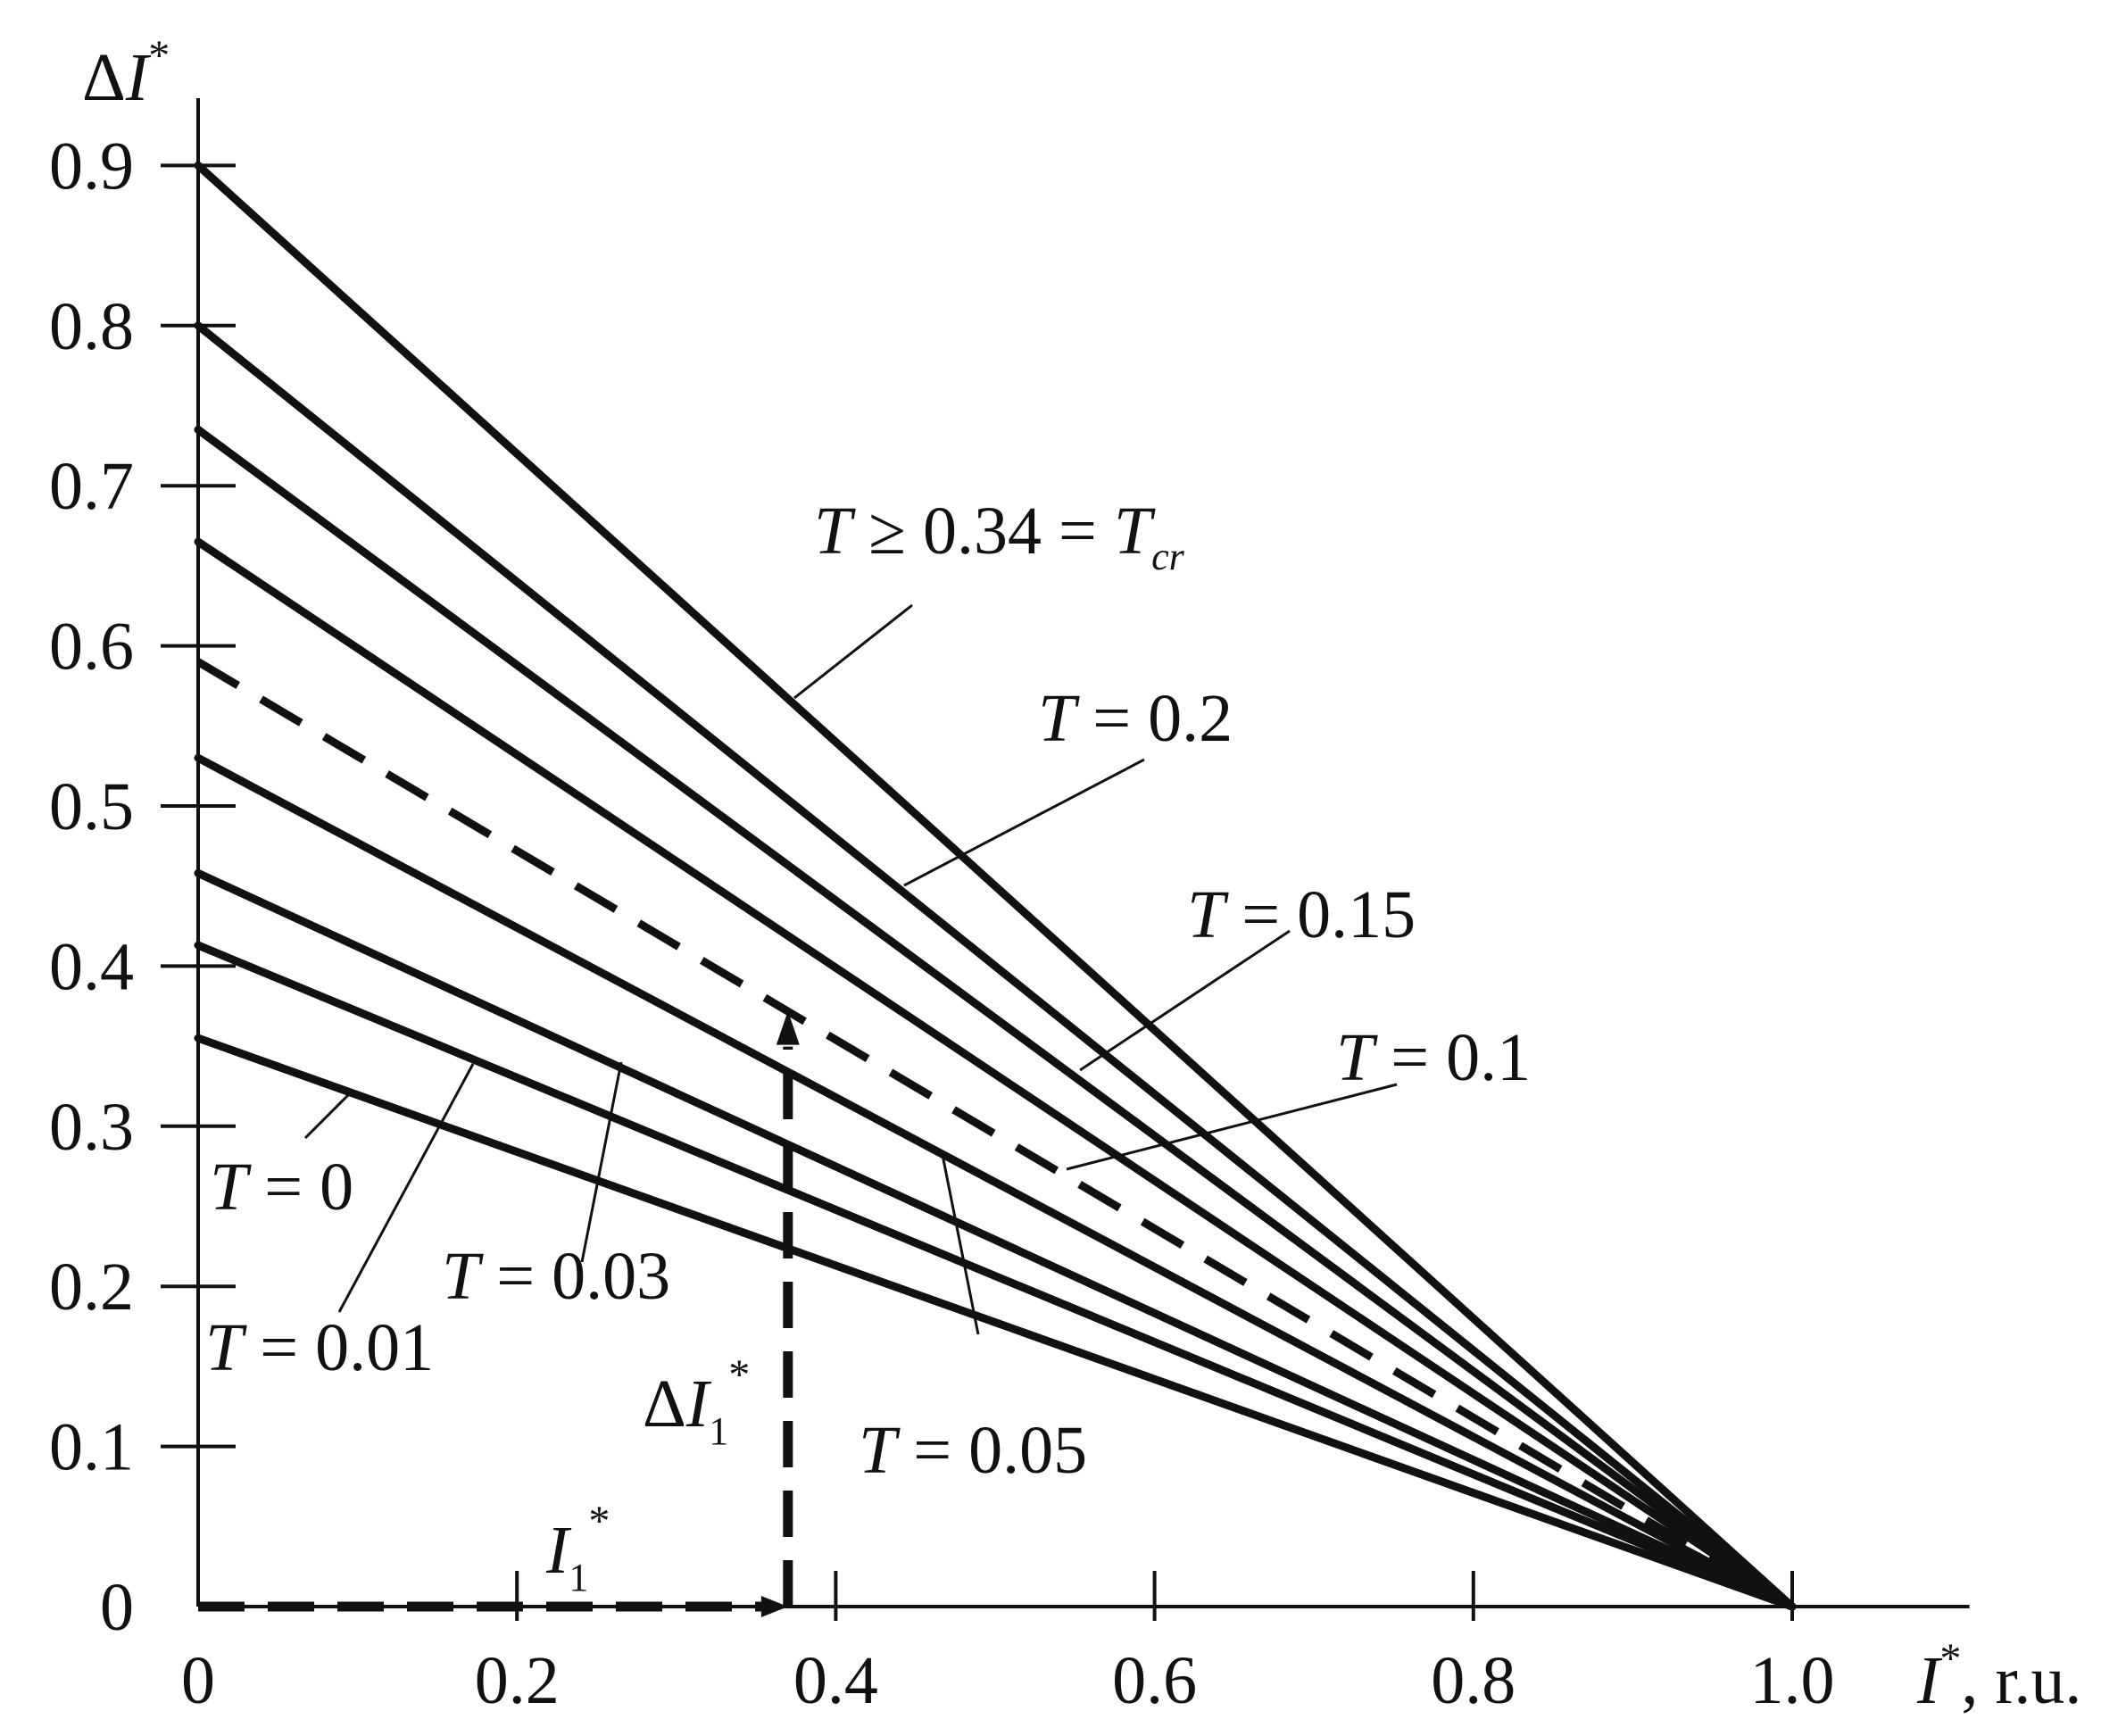 This screenshot has height=1736, width=2126. I want to click on x-tick-label: 0.6, so click(1154, 1680).